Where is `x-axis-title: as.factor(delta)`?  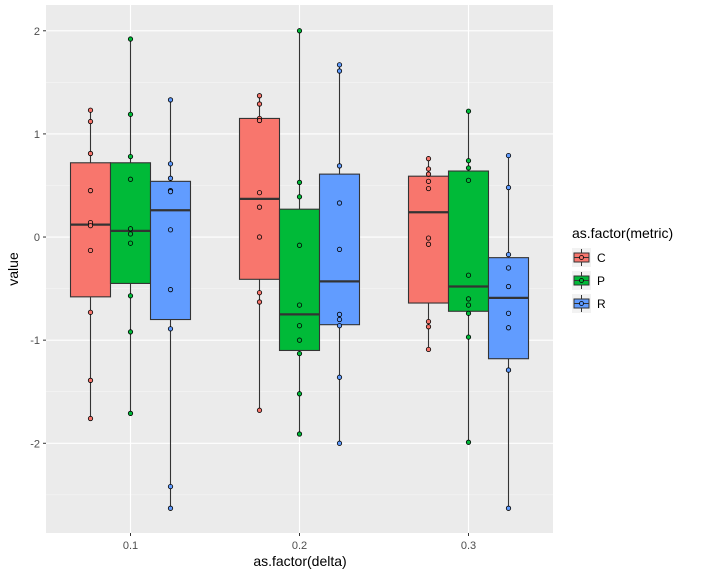 x-axis-title: as.factor(delta) is located at coordinates (299, 561).